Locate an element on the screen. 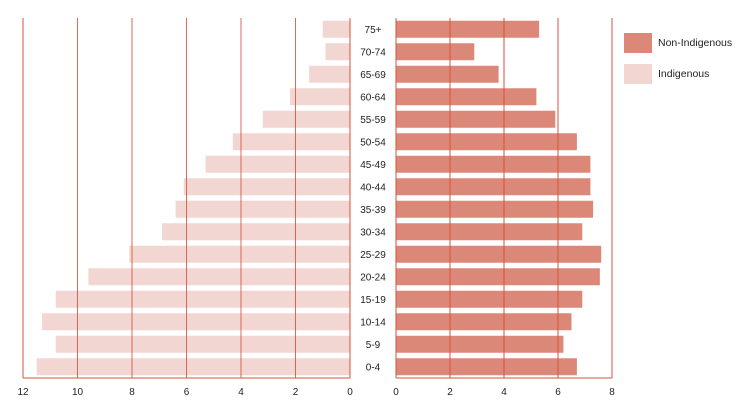  right-tick-label: 0 is located at coordinates (396, 392).